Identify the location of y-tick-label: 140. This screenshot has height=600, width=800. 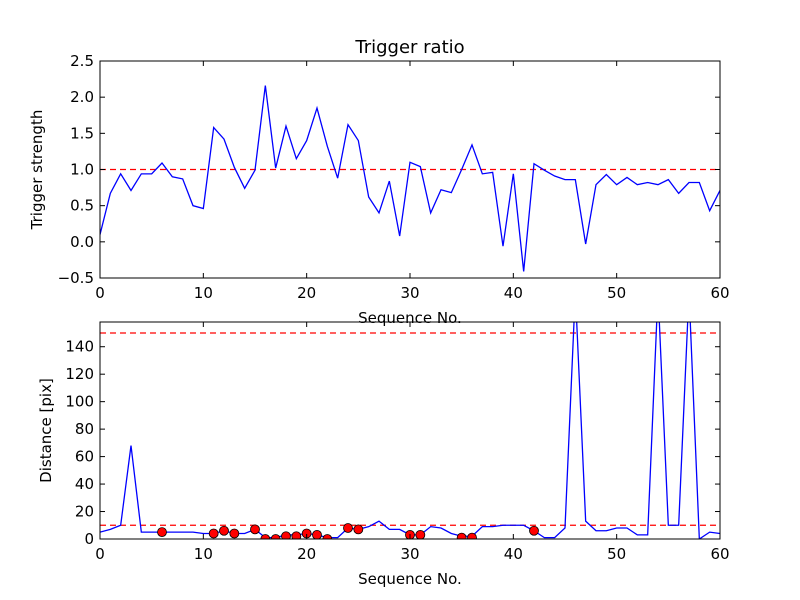
(79, 347).